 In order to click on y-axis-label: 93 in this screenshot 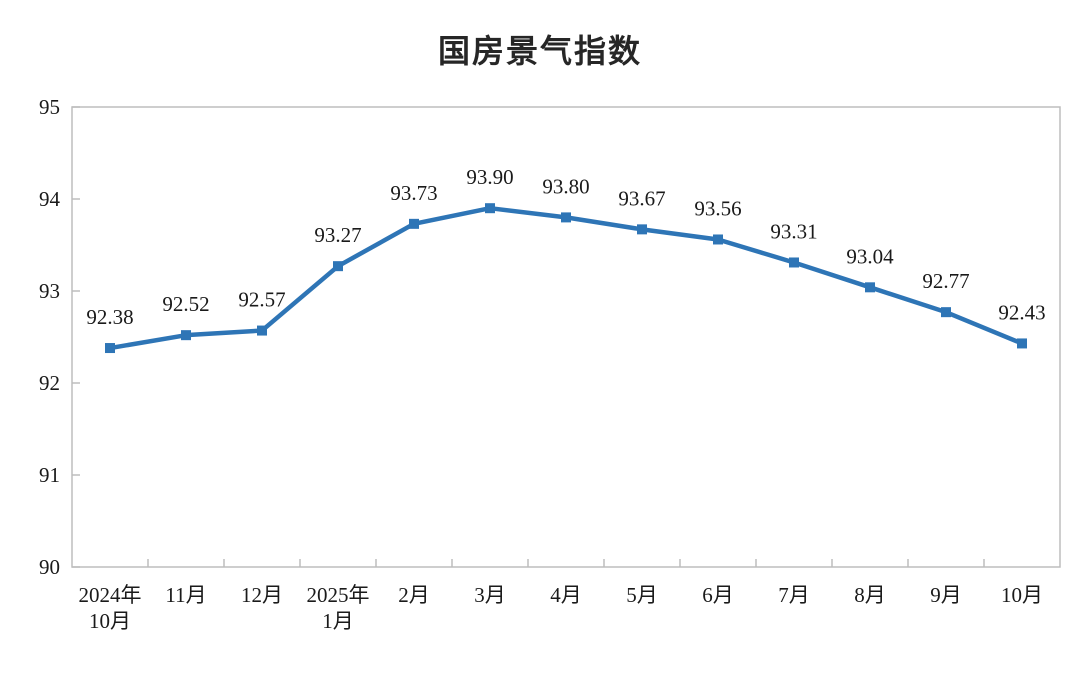, I will do `click(49, 291)`.